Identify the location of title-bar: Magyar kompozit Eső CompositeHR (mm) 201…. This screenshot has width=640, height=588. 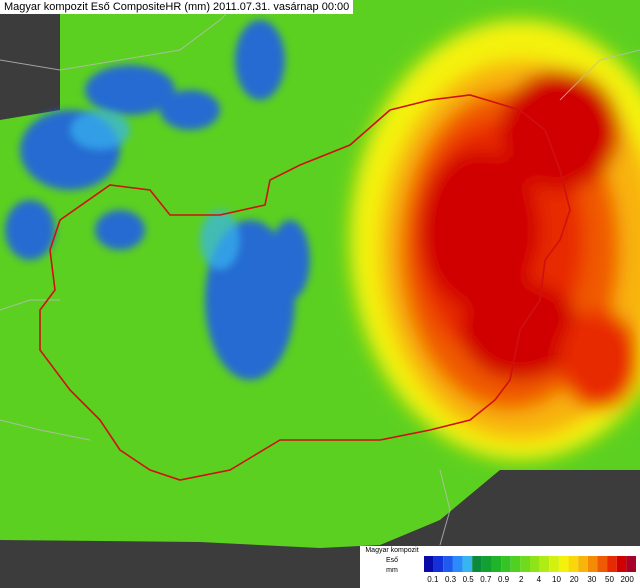
(177, 7).